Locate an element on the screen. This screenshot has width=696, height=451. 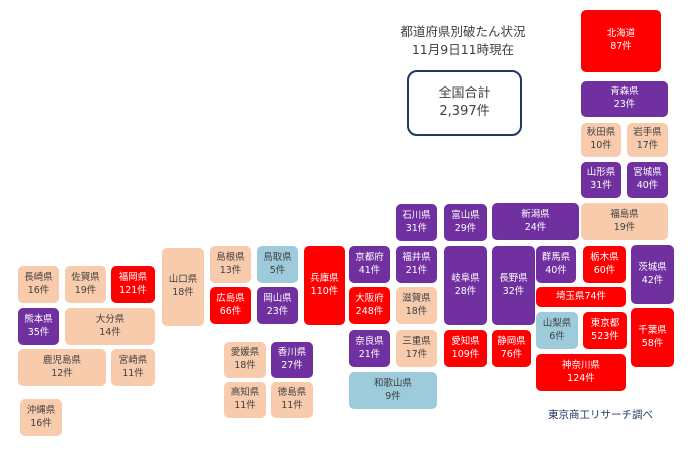
pref-name: 岡山県 is located at coordinates (277, 298).